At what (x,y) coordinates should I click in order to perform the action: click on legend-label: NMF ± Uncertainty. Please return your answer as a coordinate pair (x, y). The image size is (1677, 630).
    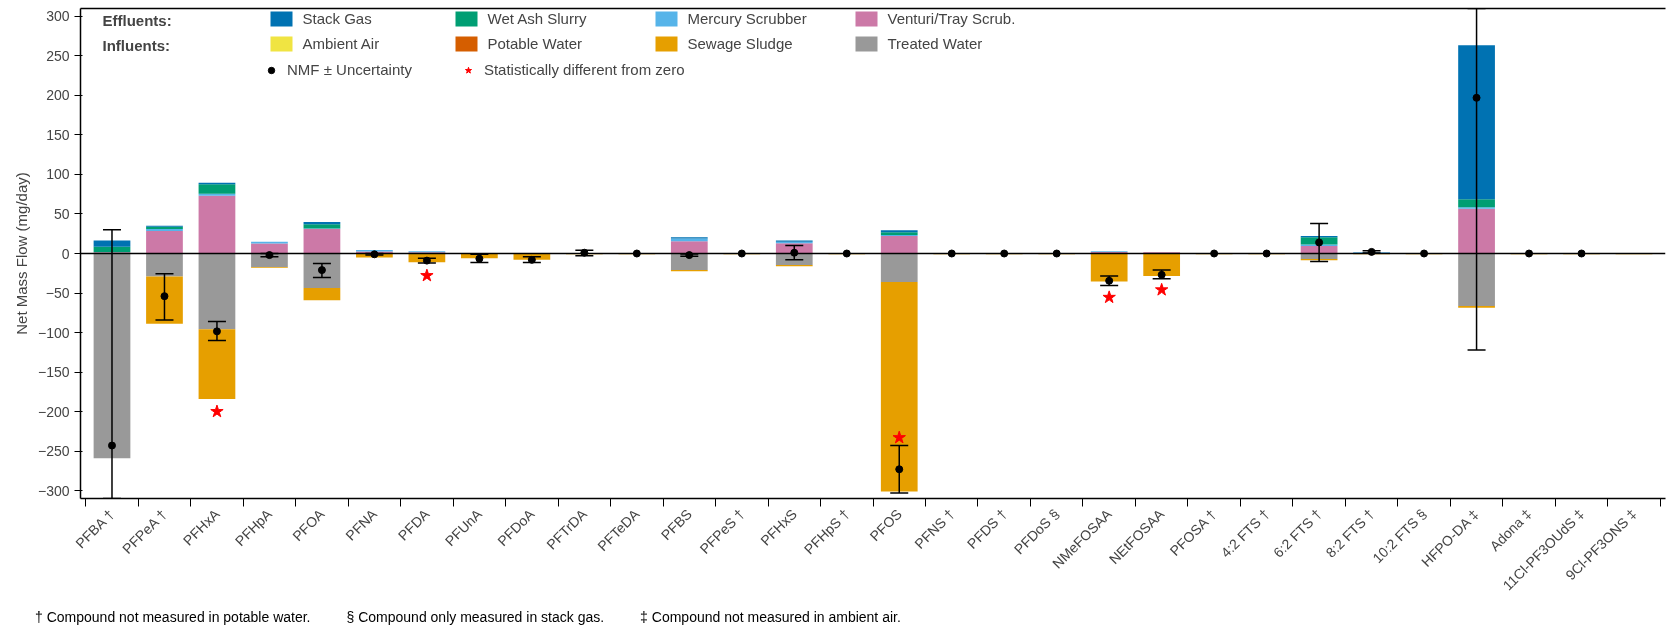
    Looking at the image, I should click on (349, 69).